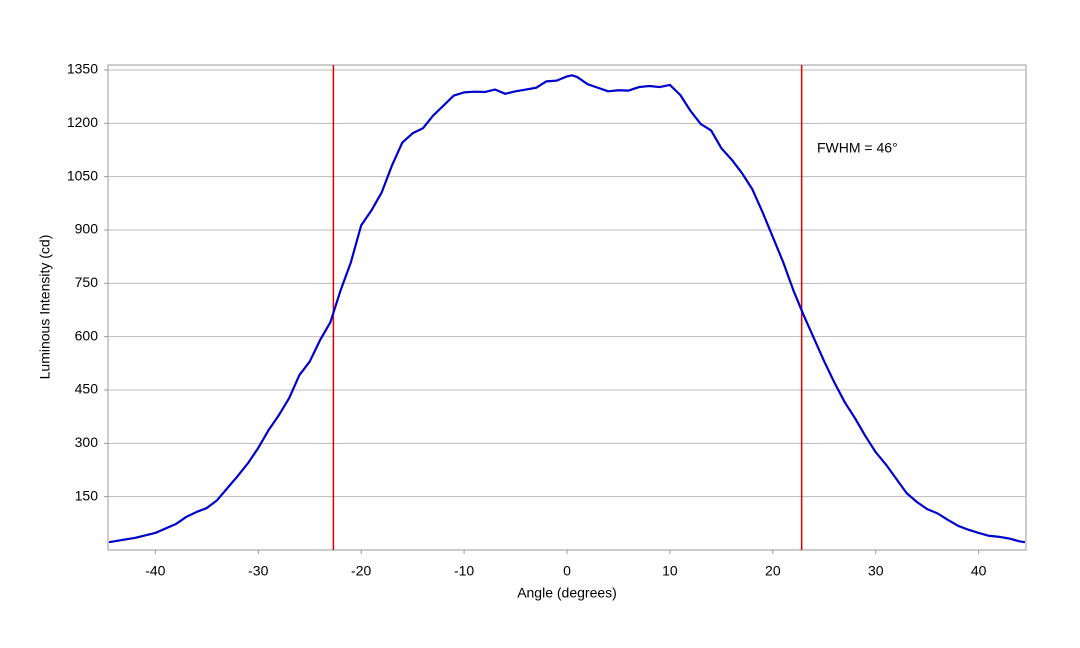 This screenshot has width=1080, height=648. Describe the element at coordinates (857, 148) in the screenshot. I see `annotation: FWHM = 46°` at that location.